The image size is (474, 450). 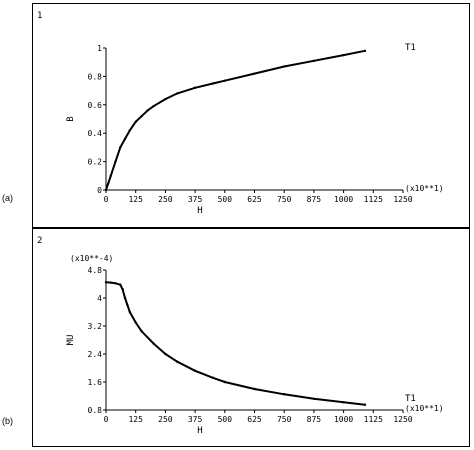 I want to click on series-label-1: T1, so click(x=410, y=48).